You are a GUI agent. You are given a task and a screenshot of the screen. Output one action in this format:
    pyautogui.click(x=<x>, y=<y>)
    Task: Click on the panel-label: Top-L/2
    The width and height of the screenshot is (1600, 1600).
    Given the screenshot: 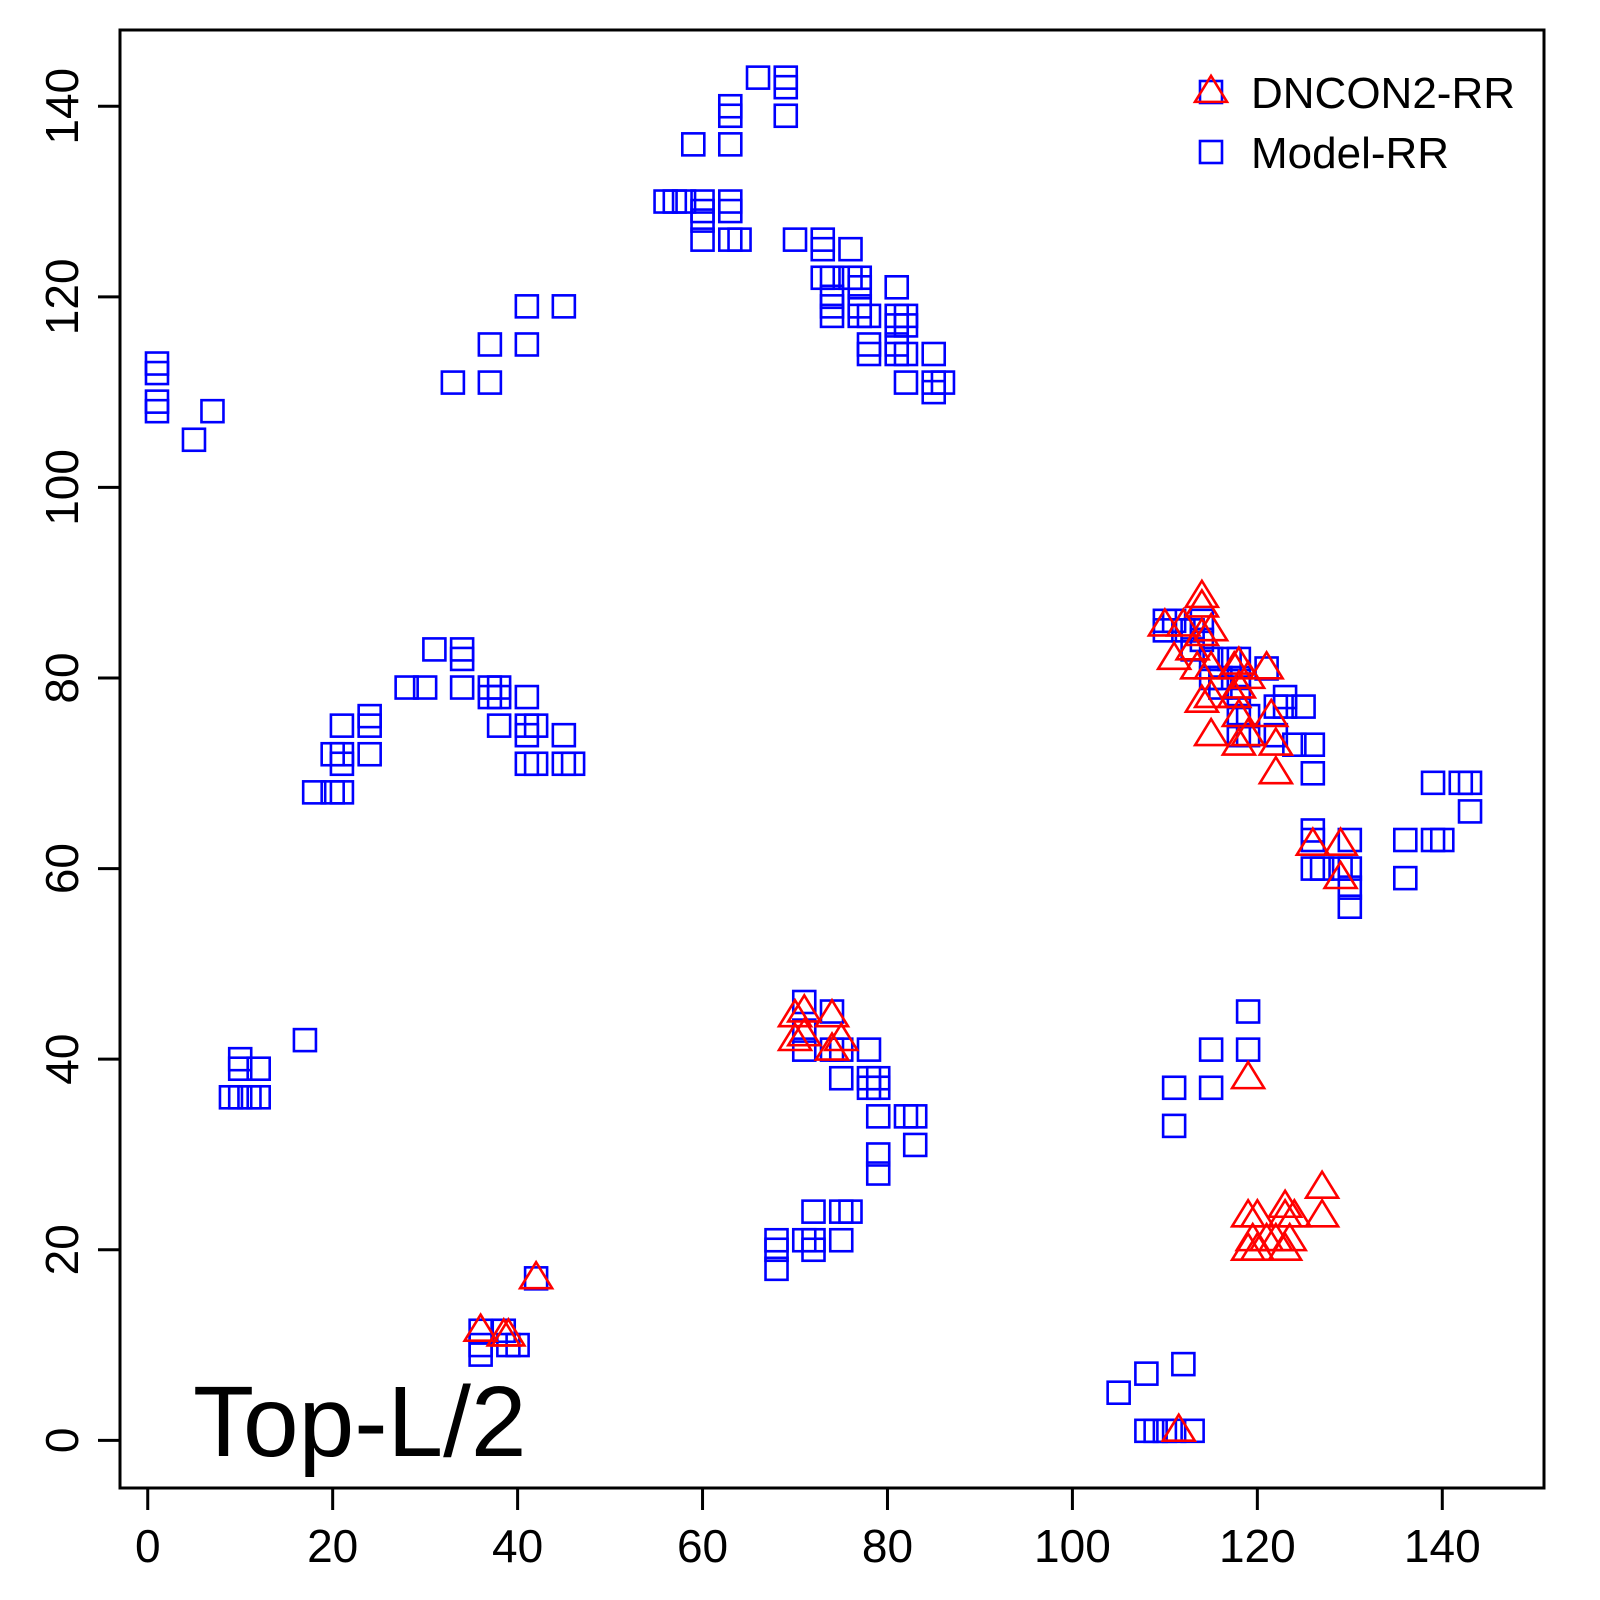 What is the action you would take?
    pyautogui.click(x=360, y=1422)
    